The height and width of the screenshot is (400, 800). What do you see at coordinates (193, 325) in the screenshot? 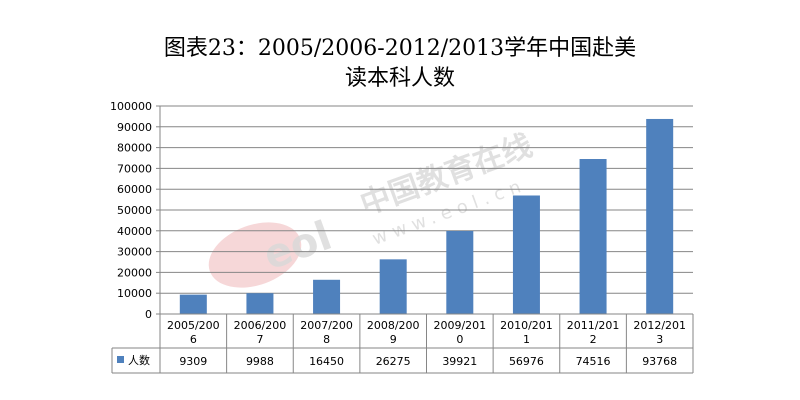
I see `x-tick-label: 2005/200` at bounding box center [193, 325].